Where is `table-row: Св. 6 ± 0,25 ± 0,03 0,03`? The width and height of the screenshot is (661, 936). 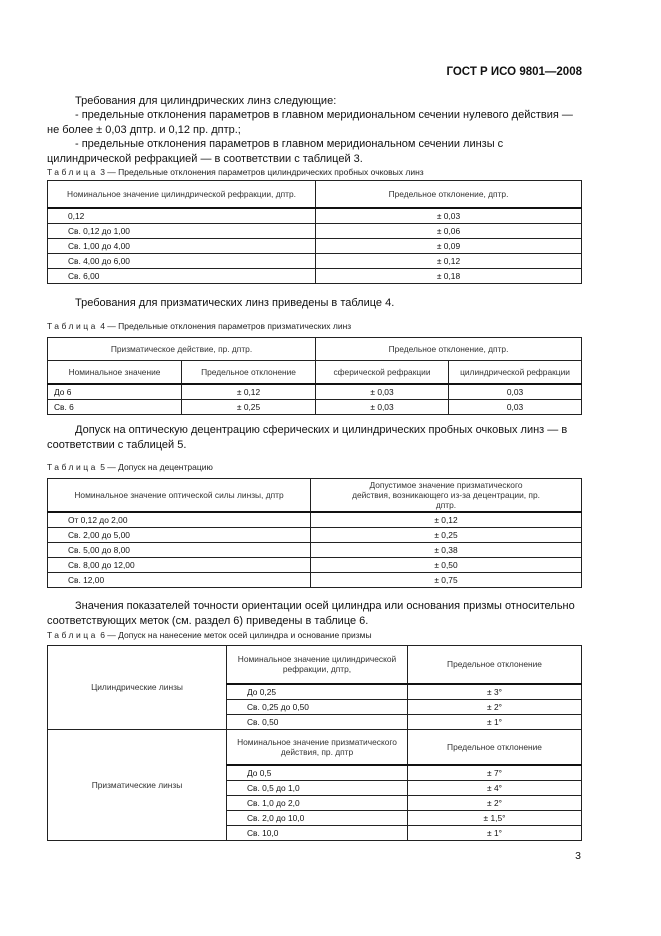 table-row: Св. 6 ± 0,25 ± 0,03 0,03 is located at coordinates (314, 406).